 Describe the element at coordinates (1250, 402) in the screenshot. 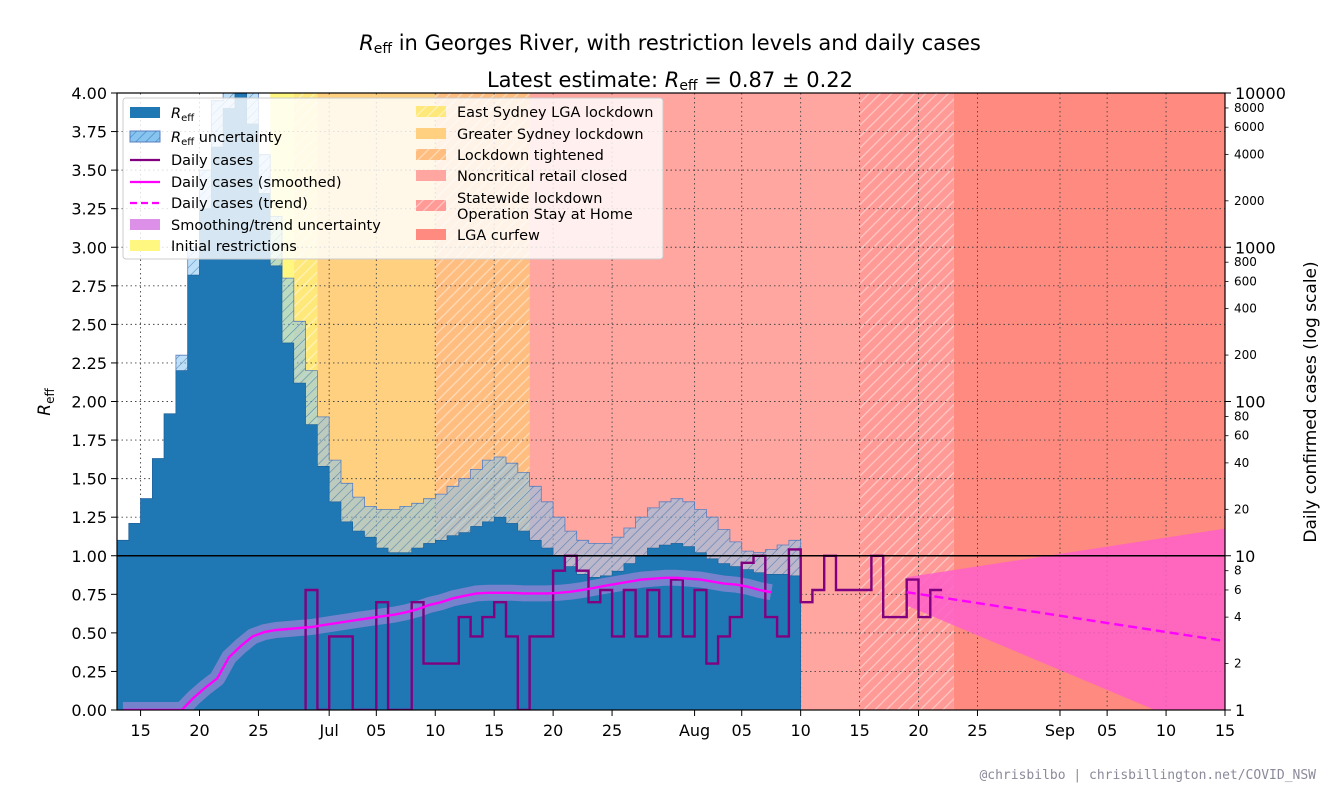

I see `right-tick-label-2: 100` at that location.